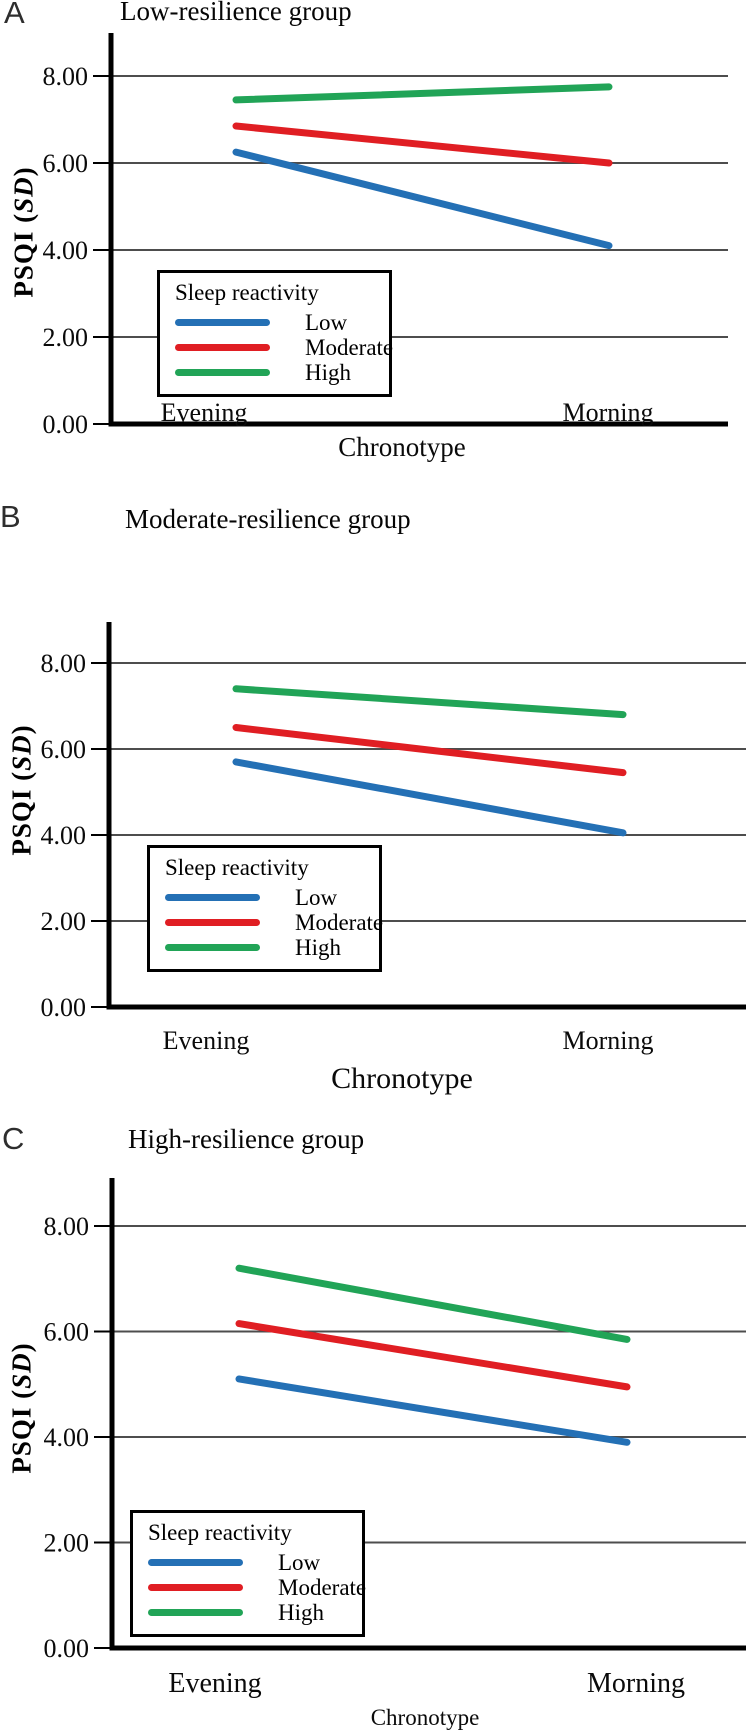 The height and width of the screenshot is (1731, 750). I want to click on panel-a-series-high, so click(422, 93).